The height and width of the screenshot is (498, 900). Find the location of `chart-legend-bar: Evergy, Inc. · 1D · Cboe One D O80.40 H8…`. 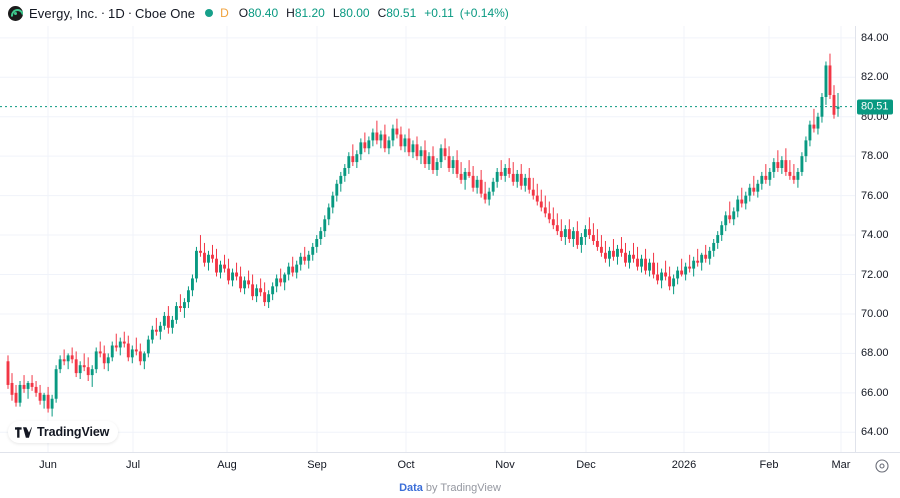

chart-legend-bar: Evergy, Inc. · 1D · Cboe One D O80.40 H8… is located at coordinates (450, 13).